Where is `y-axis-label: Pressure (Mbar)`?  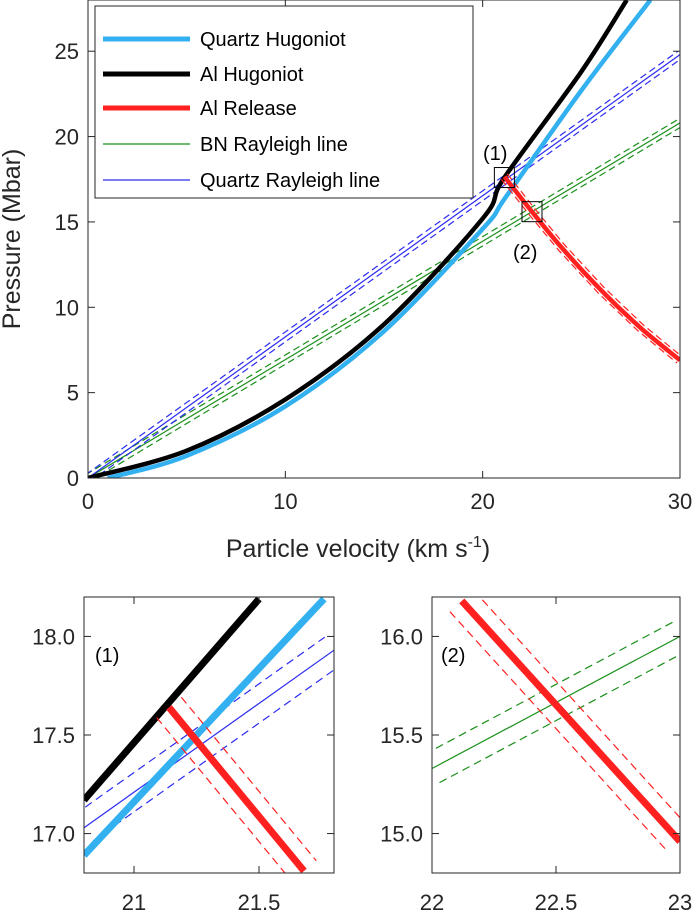
y-axis-label: Pressure (Mbar) is located at coordinates (13, 239).